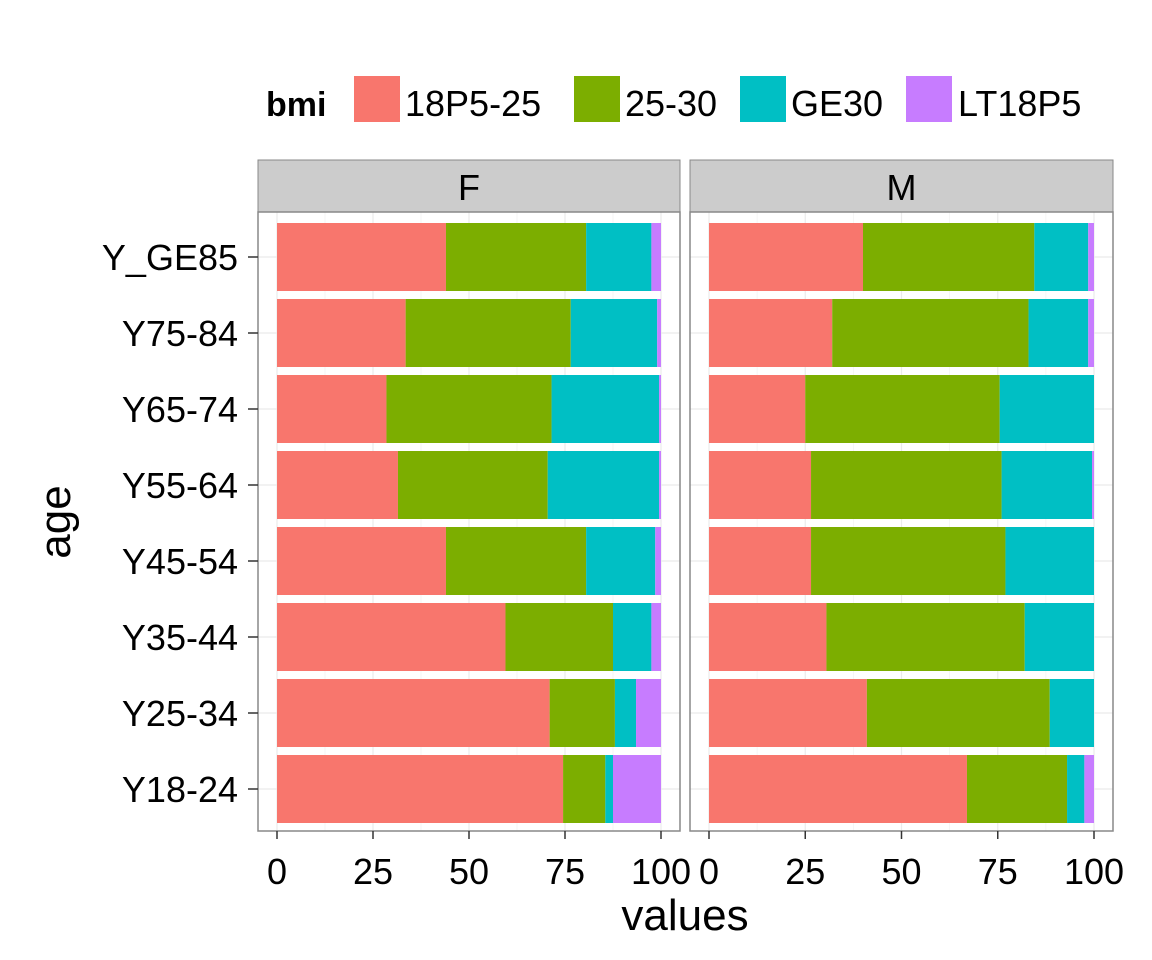 The height and width of the screenshot is (960, 1152). I want to click on facet-strip-label: M, so click(902, 187).